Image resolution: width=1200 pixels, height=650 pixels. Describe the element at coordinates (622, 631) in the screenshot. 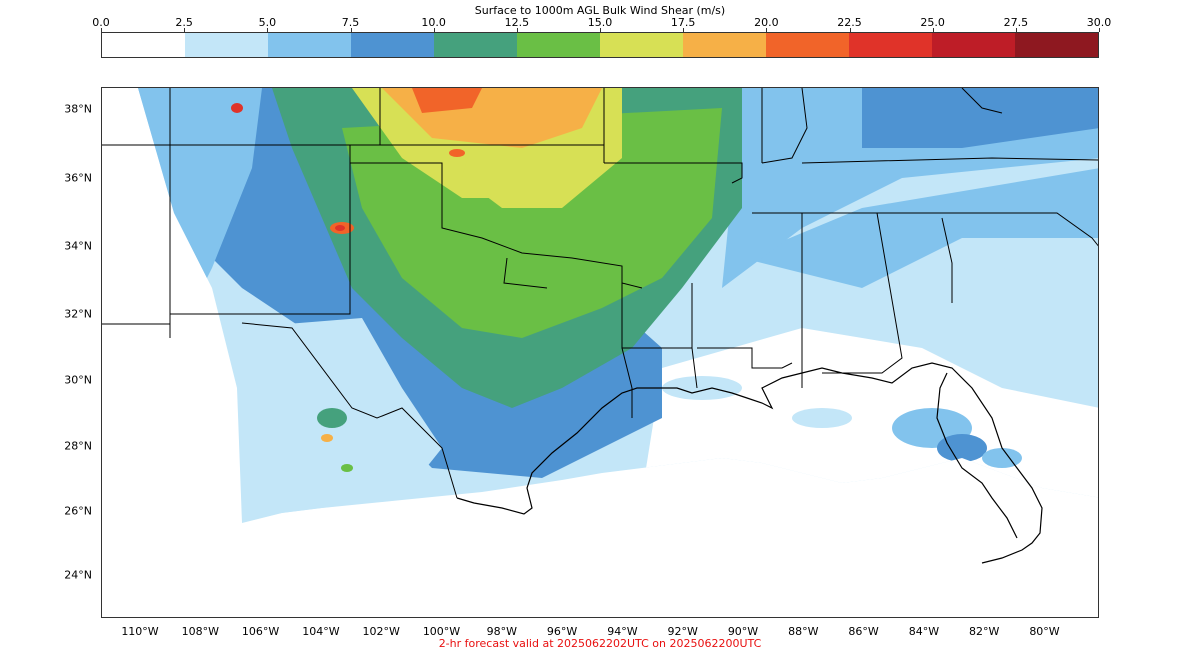

I see `longitude-label: 94°W` at that location.